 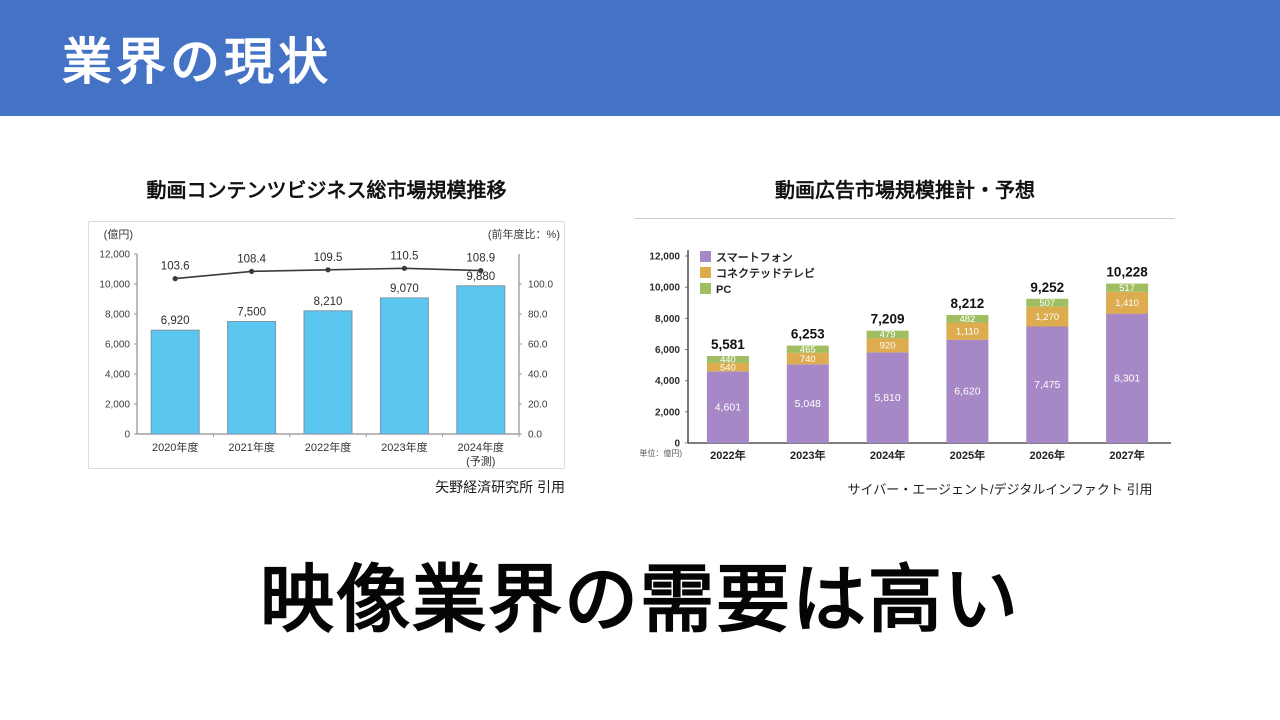 I want to click on segment-value-label: 517, so click(x=1127, y=288).